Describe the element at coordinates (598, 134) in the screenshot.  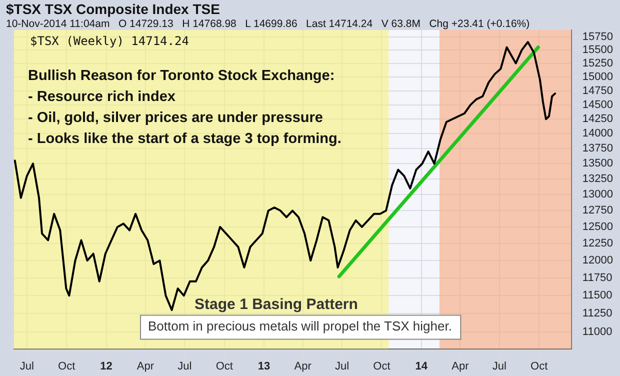
I see `y-tick-label: 14000` at that location.